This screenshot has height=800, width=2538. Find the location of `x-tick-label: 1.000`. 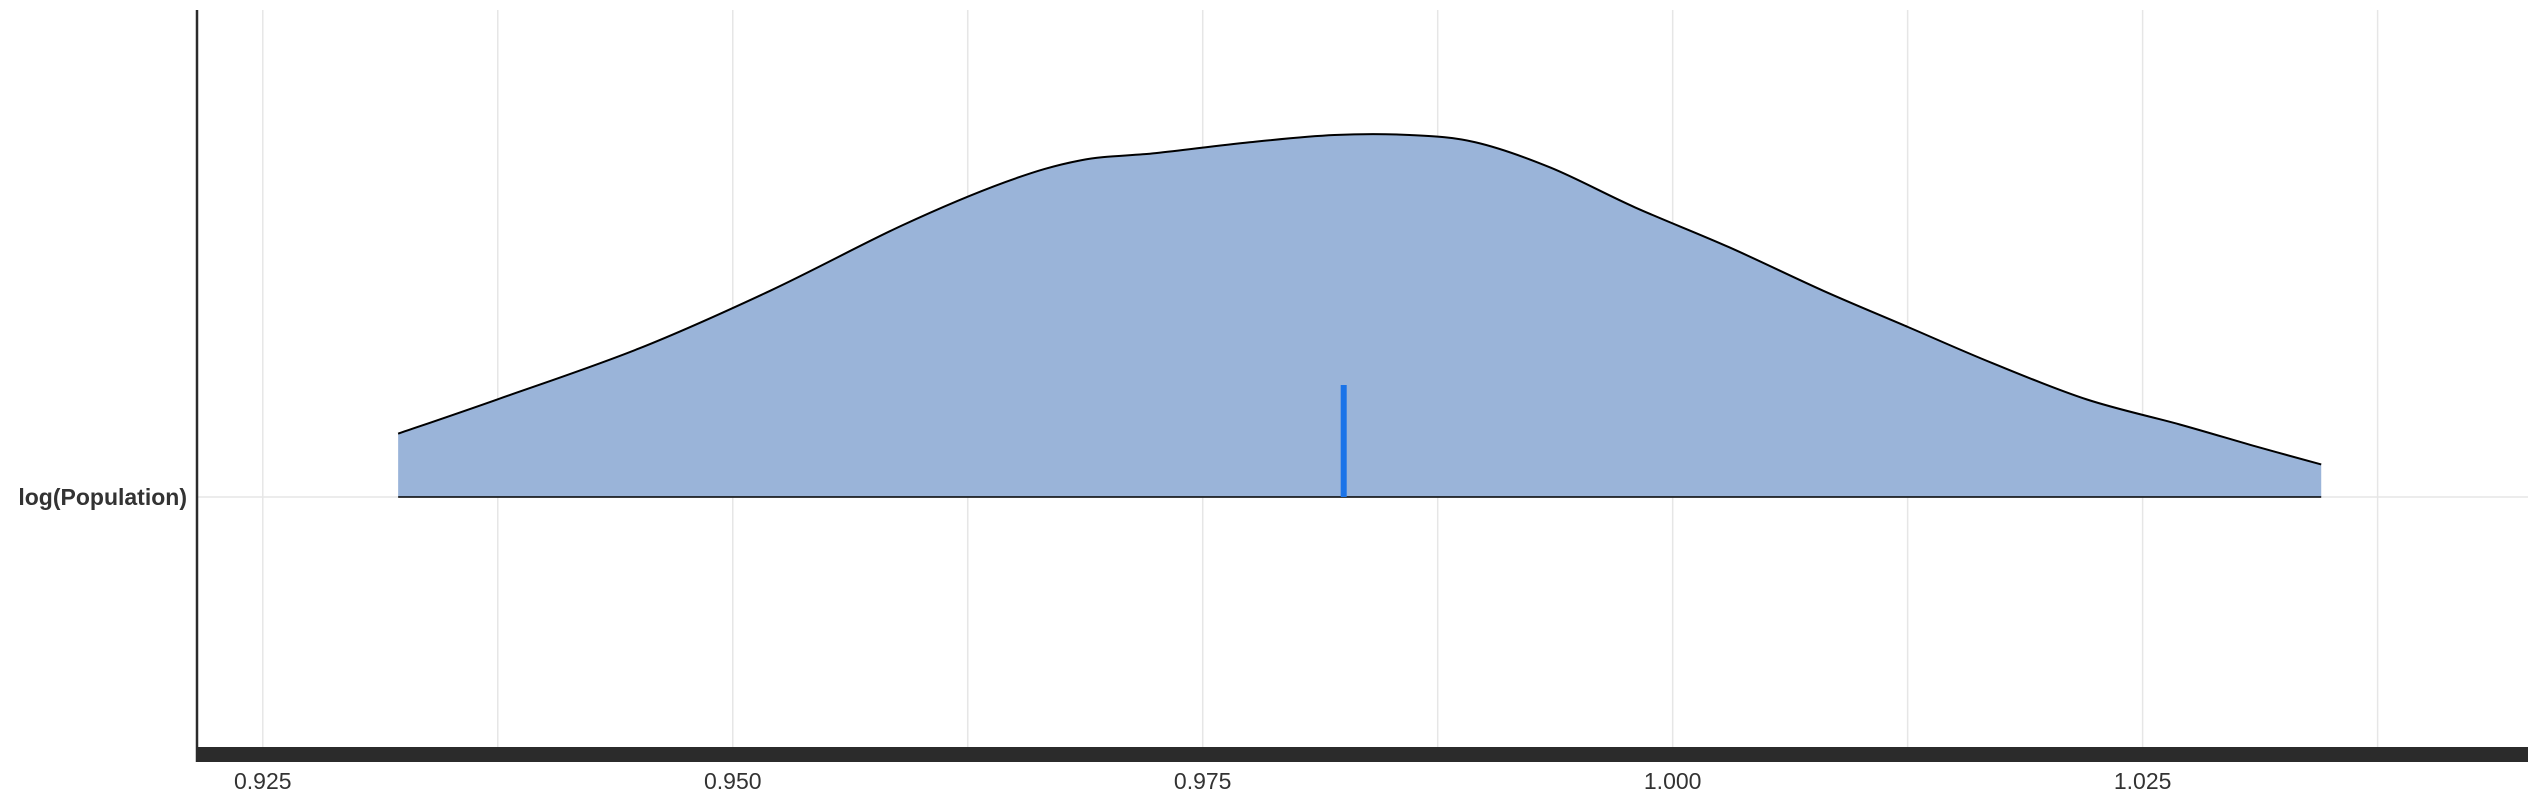

x-tick-label: 1.000 is located at coordinates (1673, 781).